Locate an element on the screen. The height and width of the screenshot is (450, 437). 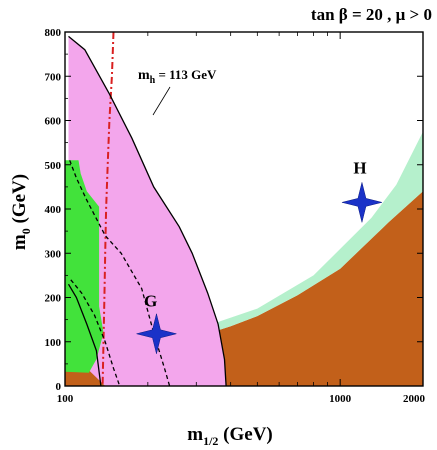
x-axis-title-unit: (GeV) is located at coordinates (245, 434).